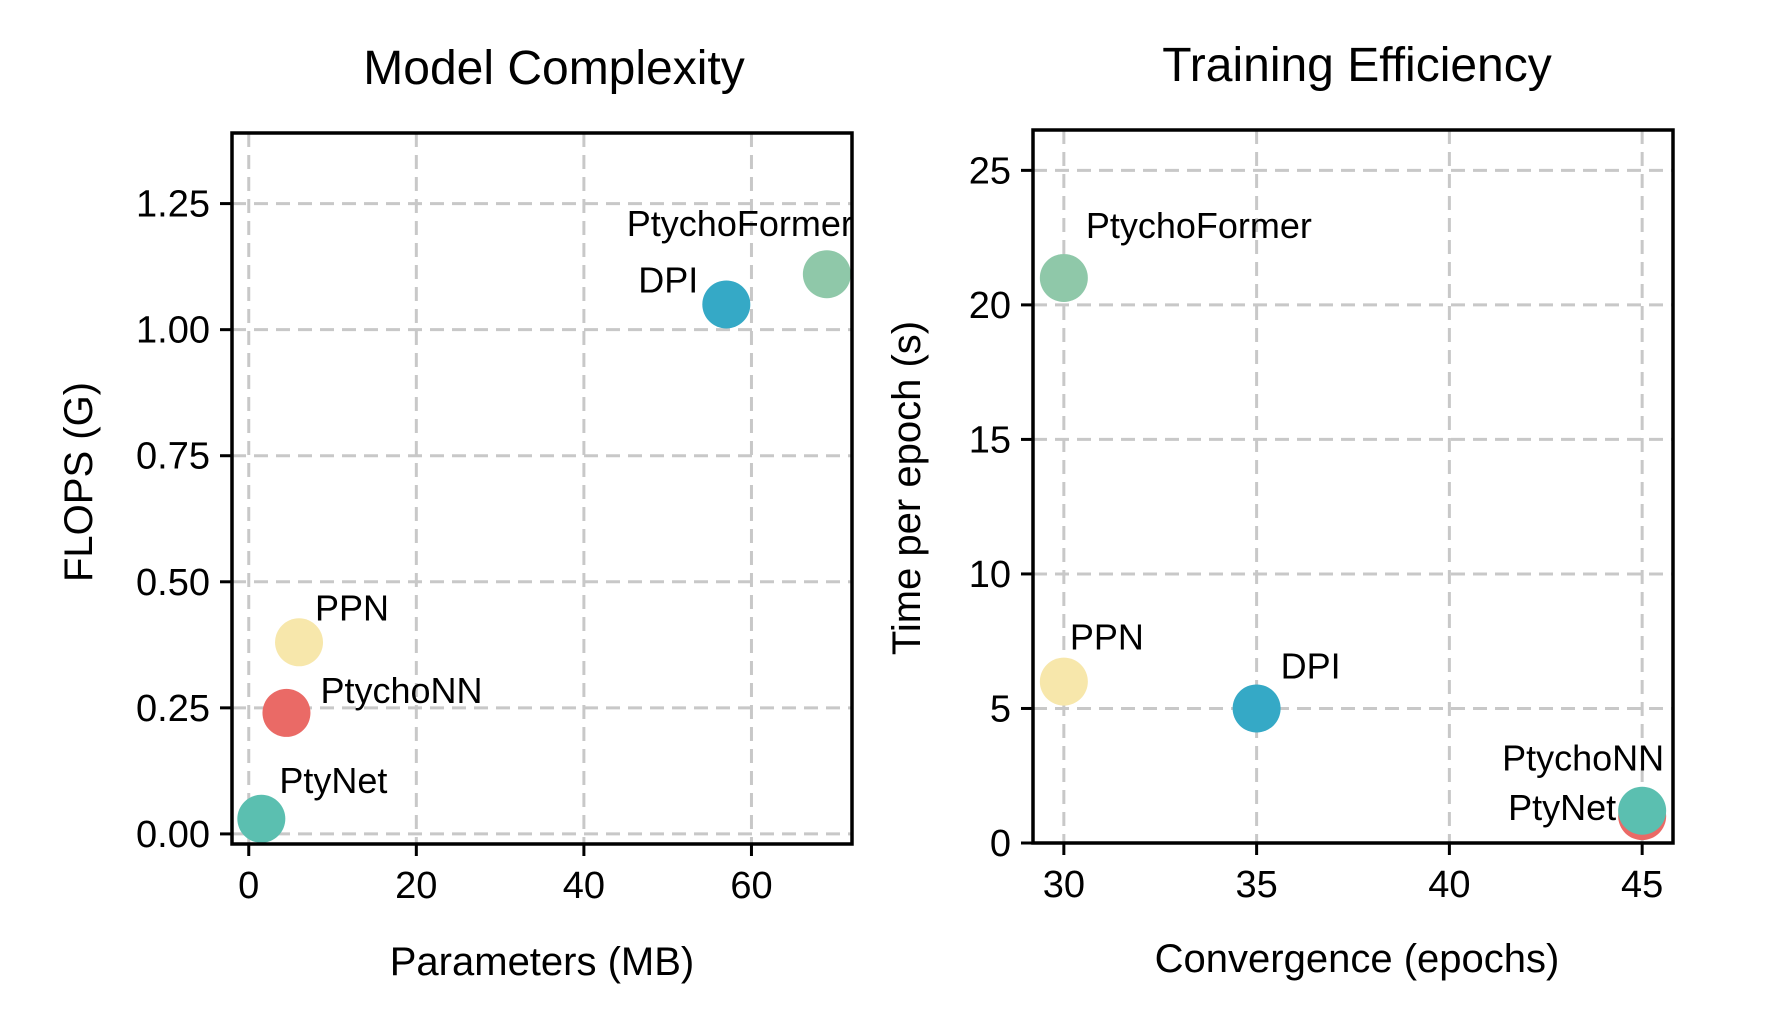 The height and width of the screenshot is (1023, 1772). I want to click on y-tick-label: 0.25, so click(173, 709).